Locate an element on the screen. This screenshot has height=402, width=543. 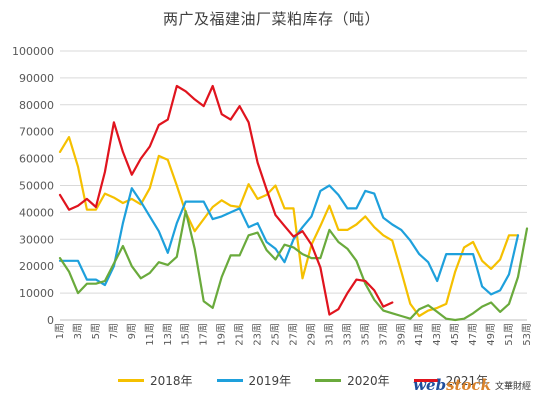
chart-title-text: 两广及福建油厂菜粕库存 is located at coordinates (248, 19).